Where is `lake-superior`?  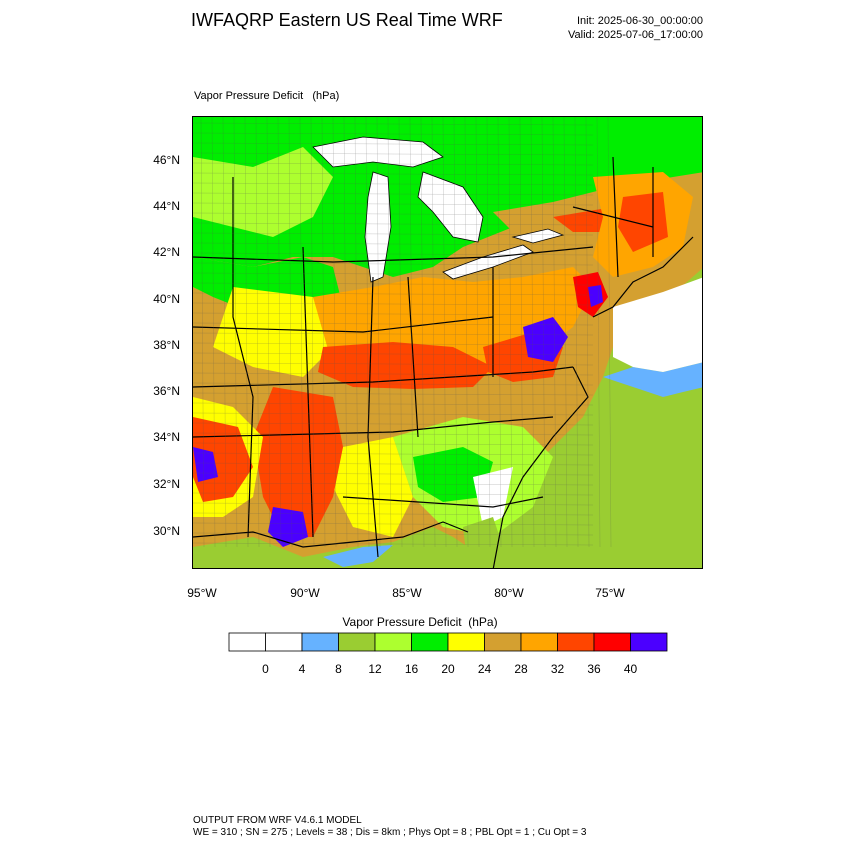
lake-superior is located at coordinates (378, 152).